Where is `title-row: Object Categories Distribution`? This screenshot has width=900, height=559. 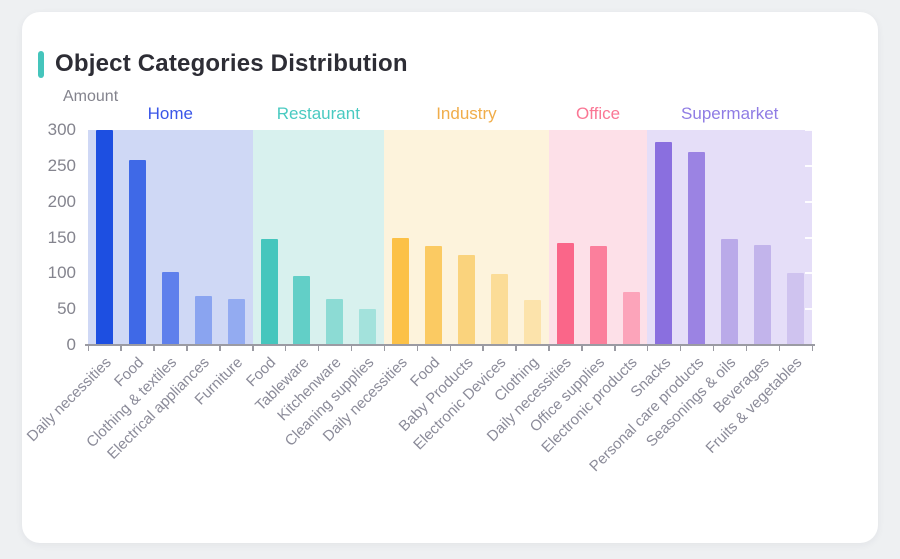
title-row: Object Categories Distribution is located at coordinates (223, 64).